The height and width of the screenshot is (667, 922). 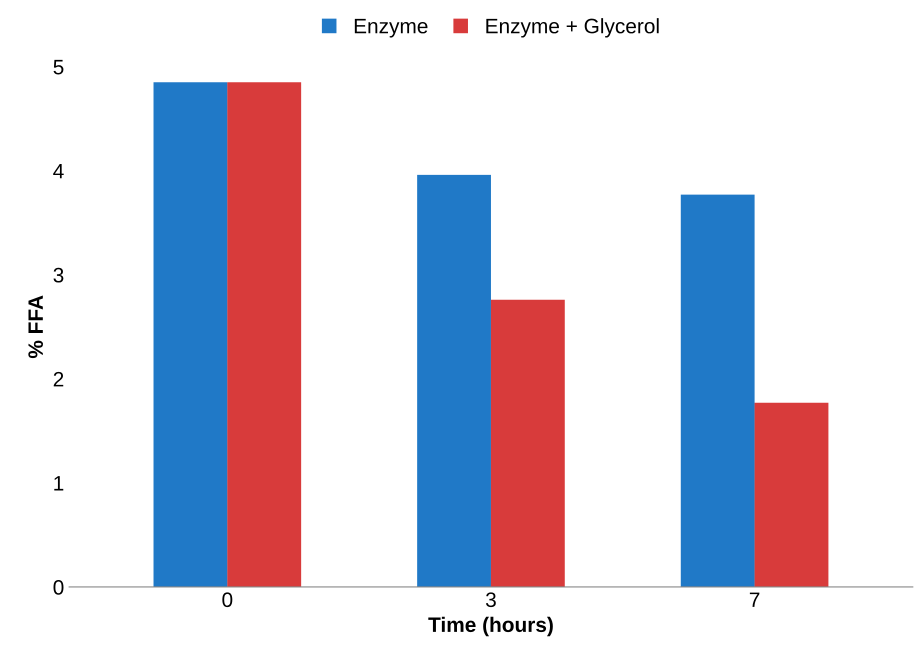 What do you see at coordinates (58, 171) in the screenshot?
I see `y-tick-label: 4` at bounding box center [58, 171].